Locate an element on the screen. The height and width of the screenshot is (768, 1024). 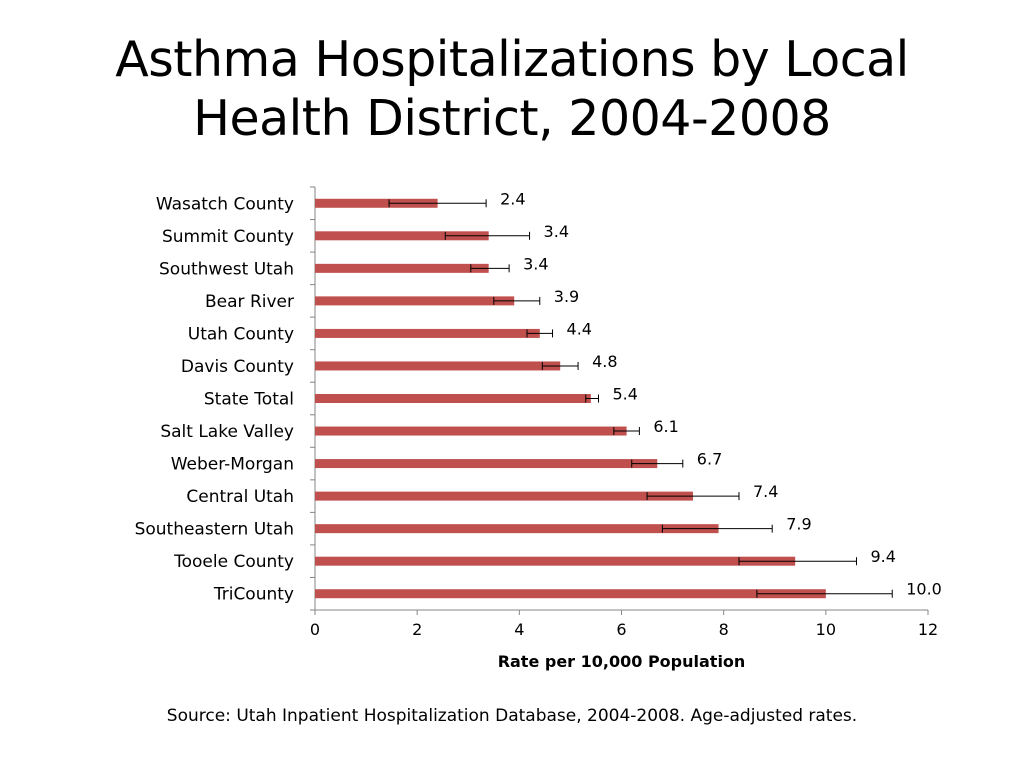
category-label: Davis County is located at coordinates (237, 367).